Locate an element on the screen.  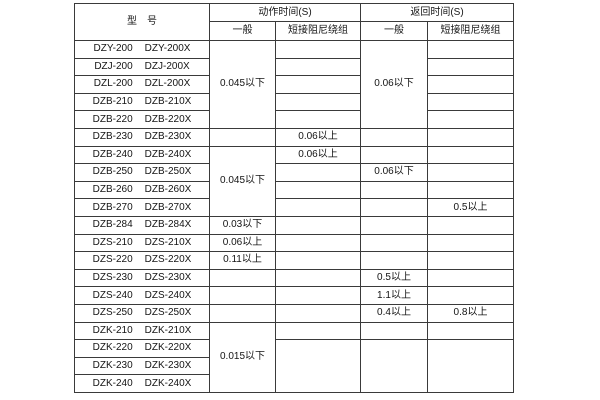
header-damped-action: 短接阻尼绕组 is located at coordinates (318, 31).